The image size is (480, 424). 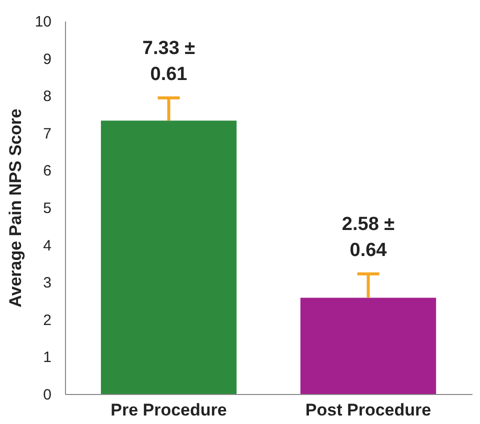 What do you see at coordinates (47, 97) in the screenshot?
I see `y-tick-label: 8` at bounding box center [47, 97].